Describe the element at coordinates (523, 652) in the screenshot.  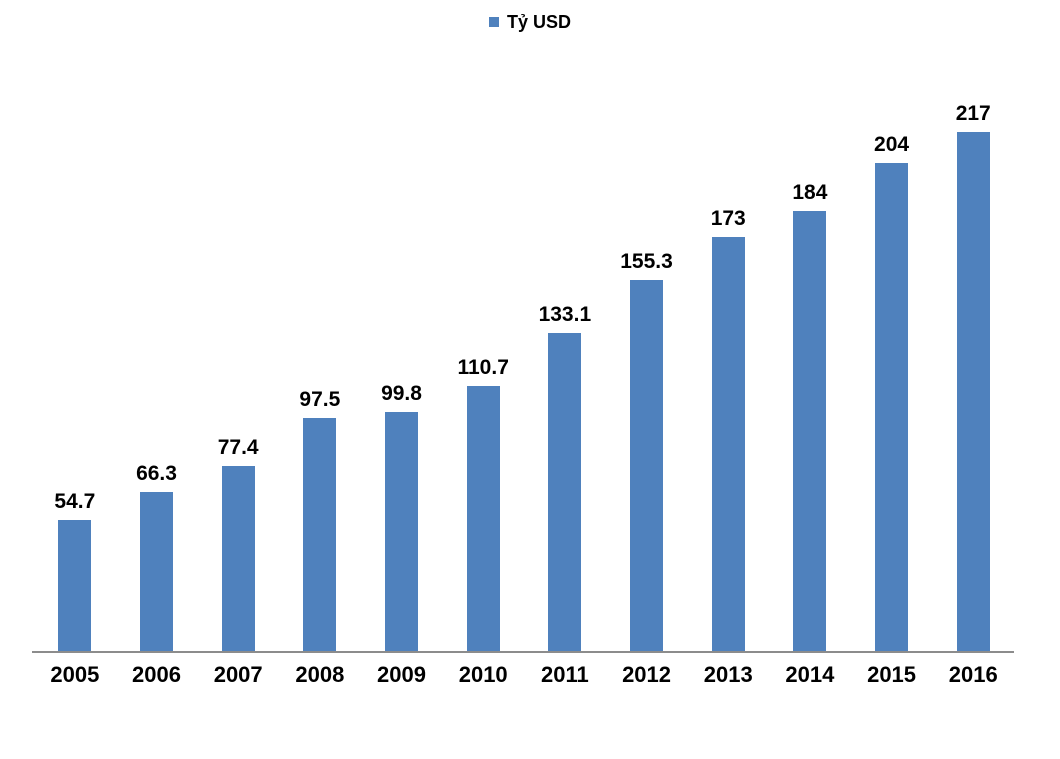
I see `x-axis-line` at that location.